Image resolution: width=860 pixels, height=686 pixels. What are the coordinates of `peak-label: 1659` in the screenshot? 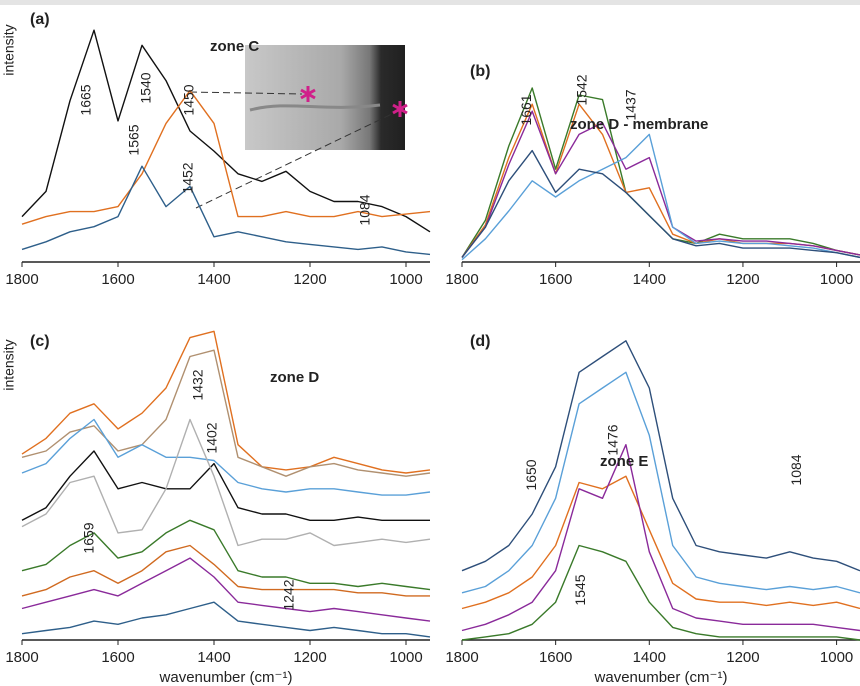 It's located at (88, 537).